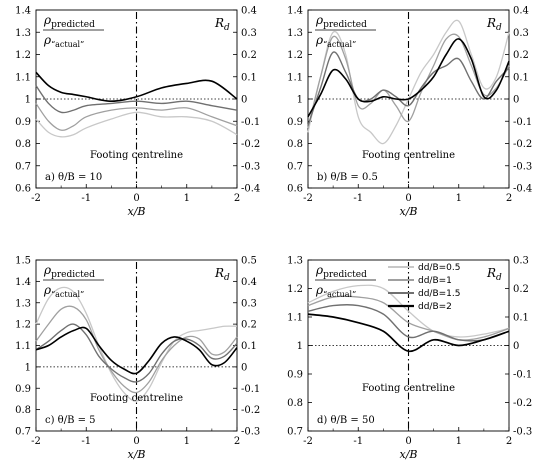 The image size is (550, 466). What do you see at coordinates (23, 432) in the screenshot?
I see `y-tick-label: 0.7` at bounding box center [23, 432].